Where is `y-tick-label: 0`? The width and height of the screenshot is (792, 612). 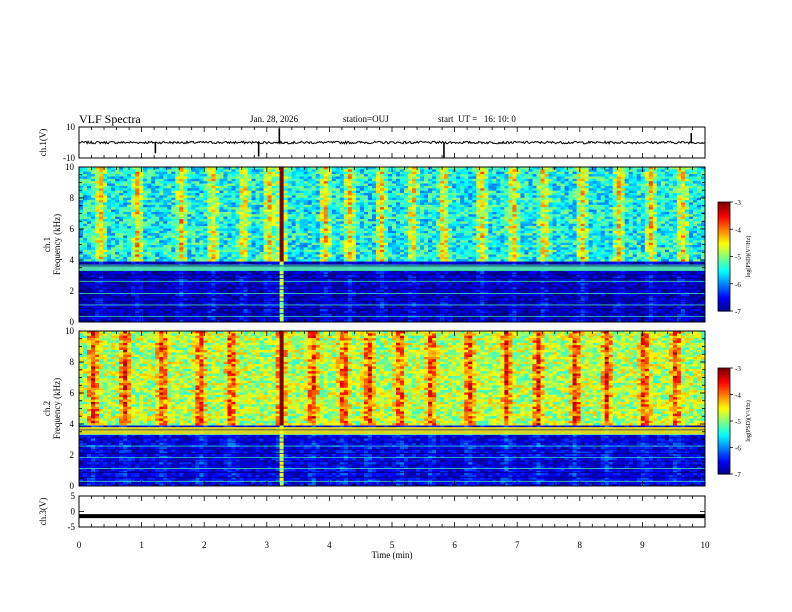
y-tick-label: 0 is located at coordinates (72, 322).